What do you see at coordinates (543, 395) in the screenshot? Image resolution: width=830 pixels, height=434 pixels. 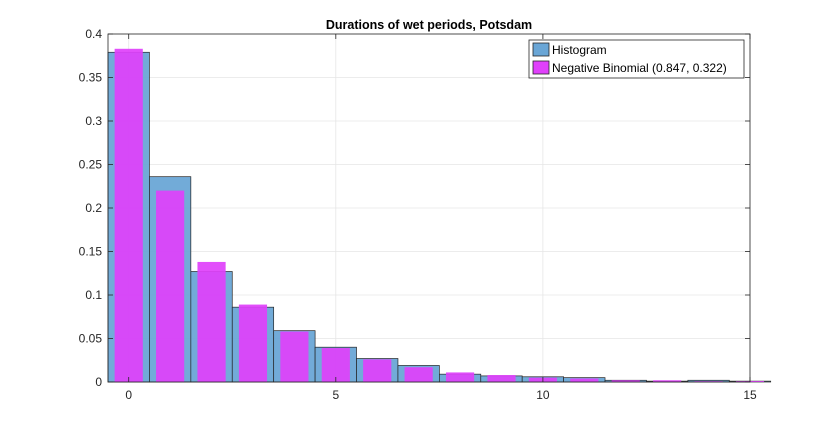 I see `x-tick-label-2: 10` at bounding box center [543, 395].